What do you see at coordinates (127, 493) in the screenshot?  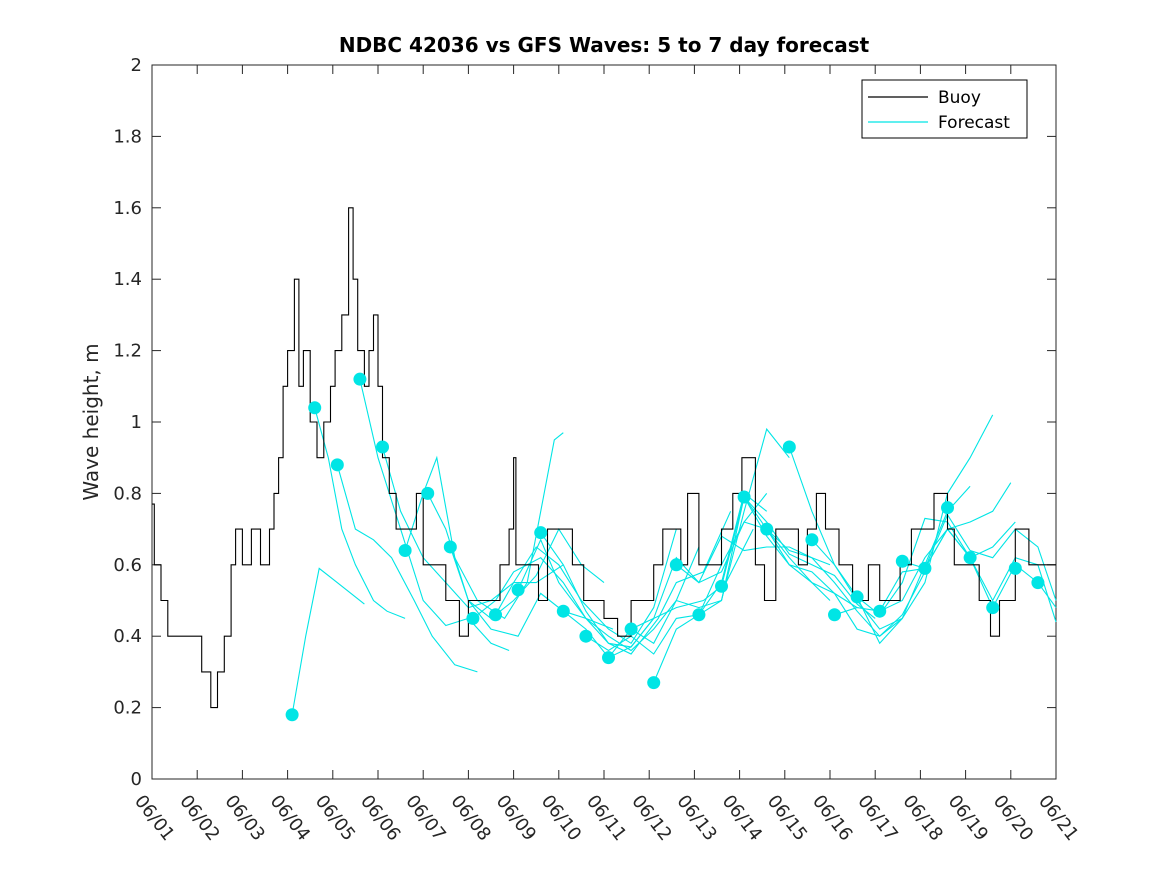 I see `y-tick-label: 0.8` at bounding box center [127, 493].